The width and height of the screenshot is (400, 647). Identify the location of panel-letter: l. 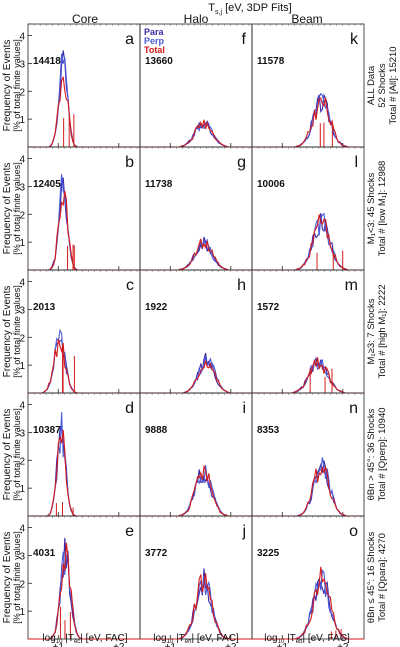
(356, 162).